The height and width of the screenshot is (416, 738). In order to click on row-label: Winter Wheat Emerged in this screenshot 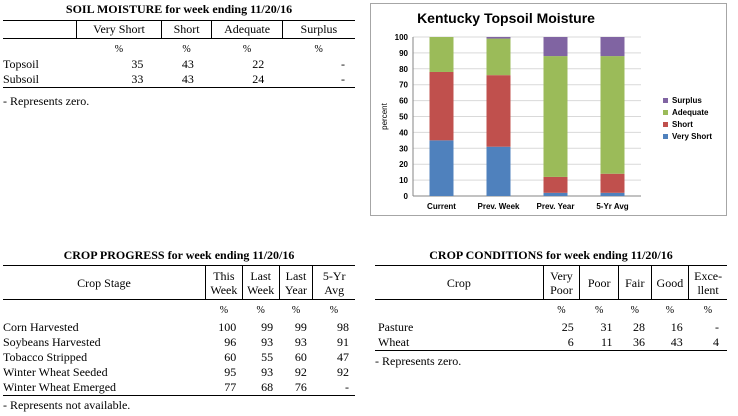, I will do `click(104, 388)`.